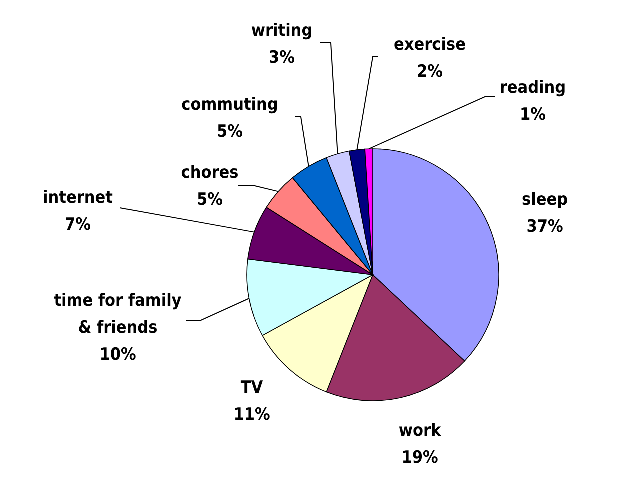 This screenshot has height=497, width=640. What do you see at coordinates (430, 45) in the screenshot?
I see `slice-label: exercise` at bounding box center [430, 45].